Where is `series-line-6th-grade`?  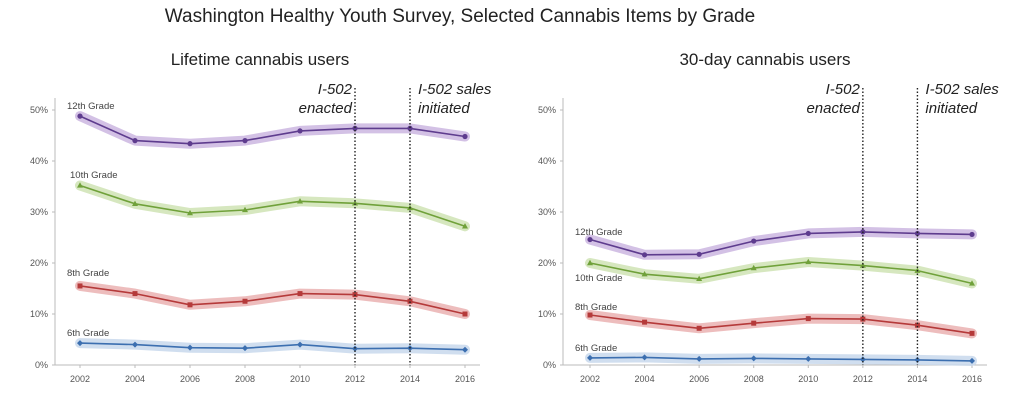 series-line-6th-grade is located at coordinates (781, 359).